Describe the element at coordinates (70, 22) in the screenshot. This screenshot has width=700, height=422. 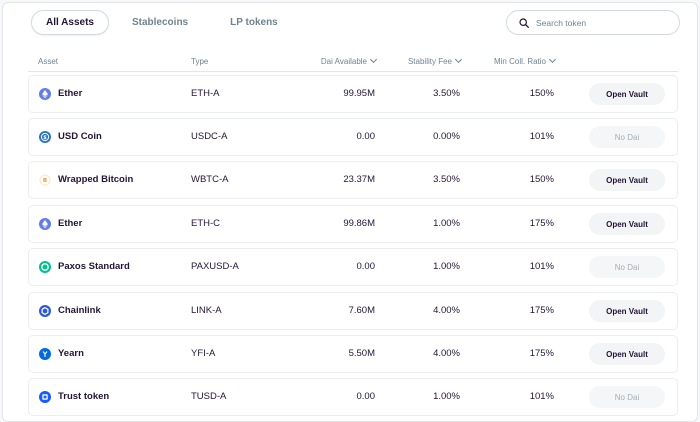
I see `tab-all-assets: All Assets` at that location.